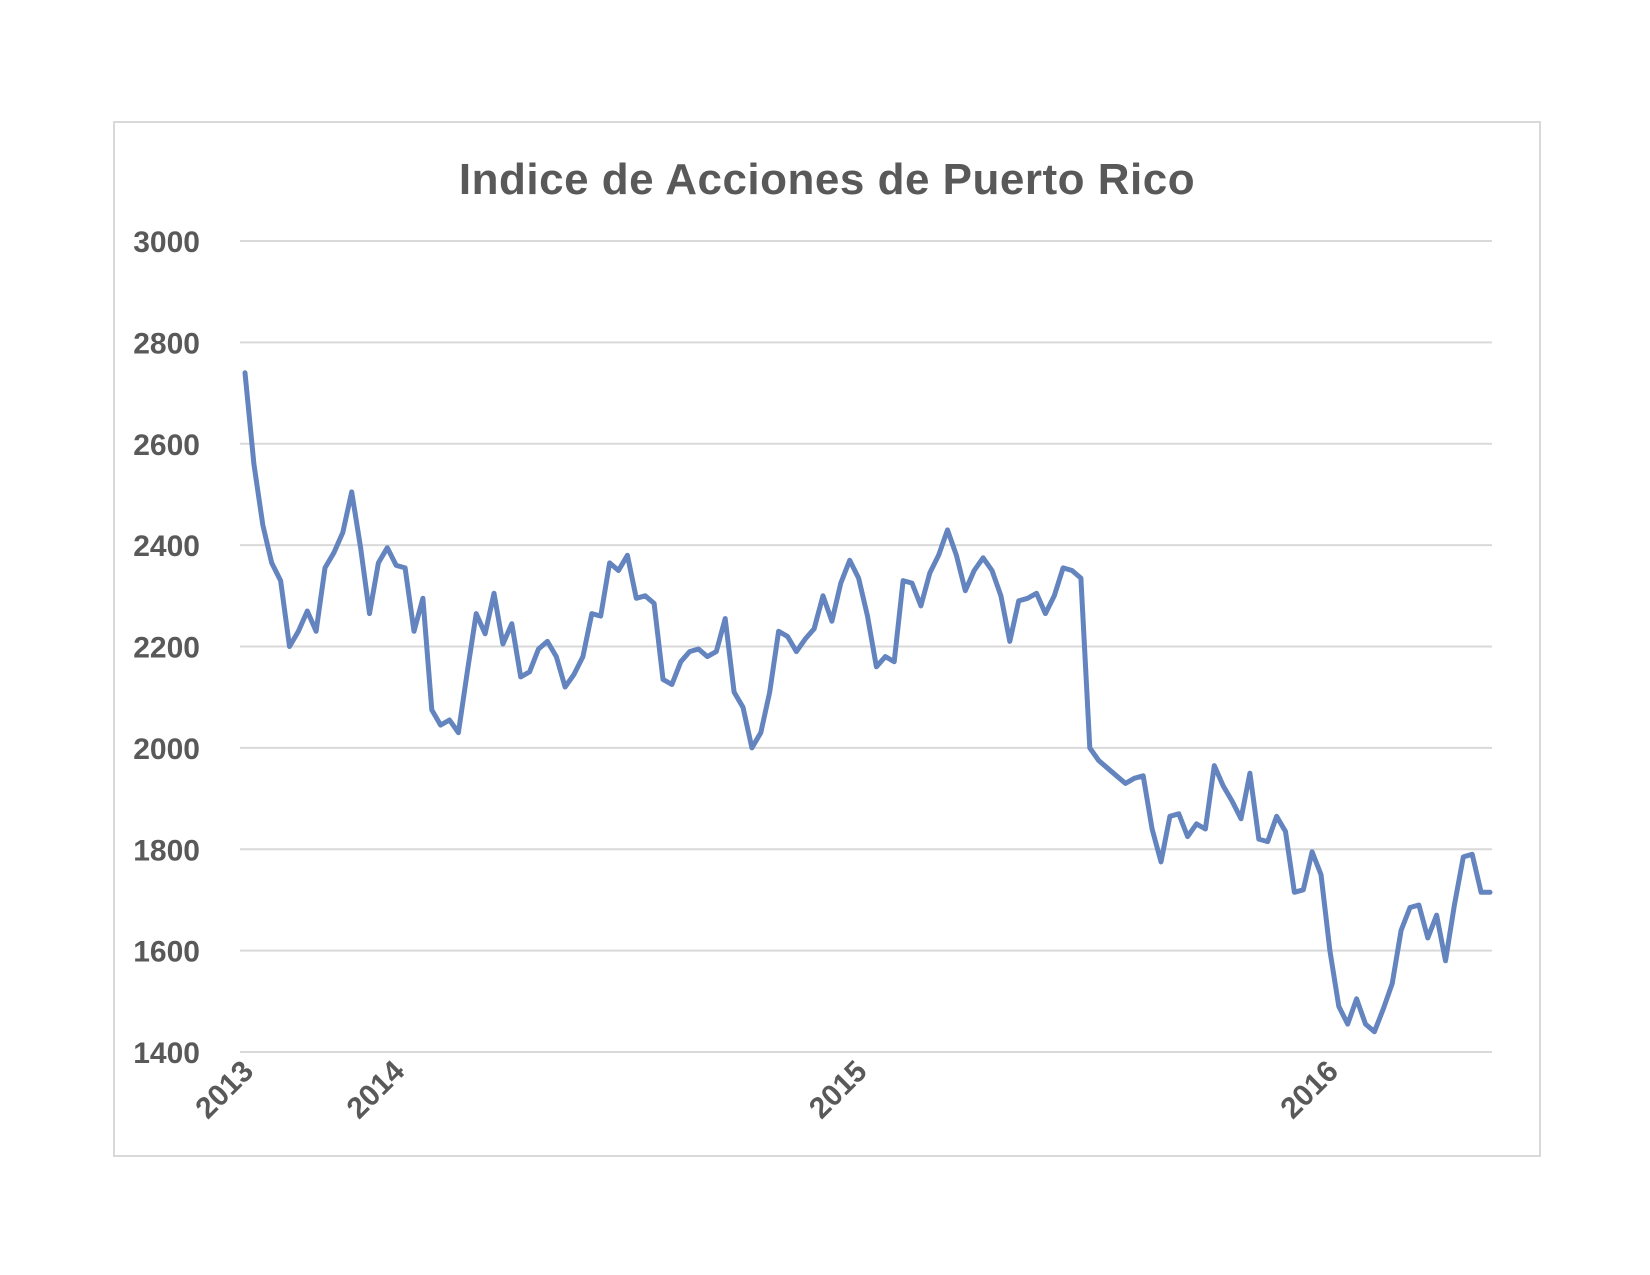 The image size is (1650, 1275). What do you see at coordinates (1309, 1090) in the screenshot?
I see `x-tick-label: 2016` at bounding box center [1309, 1090].